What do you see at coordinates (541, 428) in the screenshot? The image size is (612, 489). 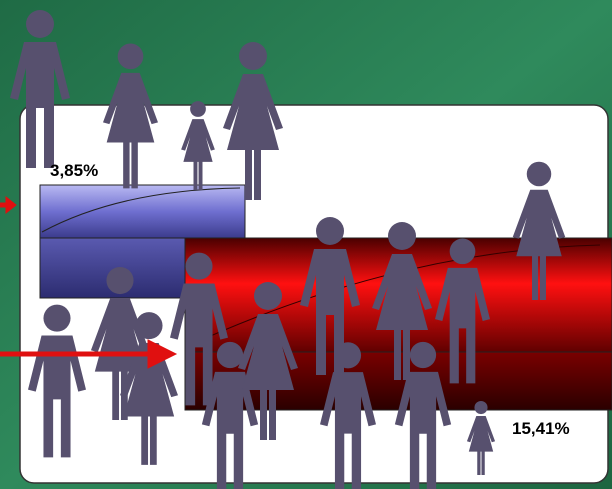 I see `label: 15,41%` at bounding box center [541, 428].